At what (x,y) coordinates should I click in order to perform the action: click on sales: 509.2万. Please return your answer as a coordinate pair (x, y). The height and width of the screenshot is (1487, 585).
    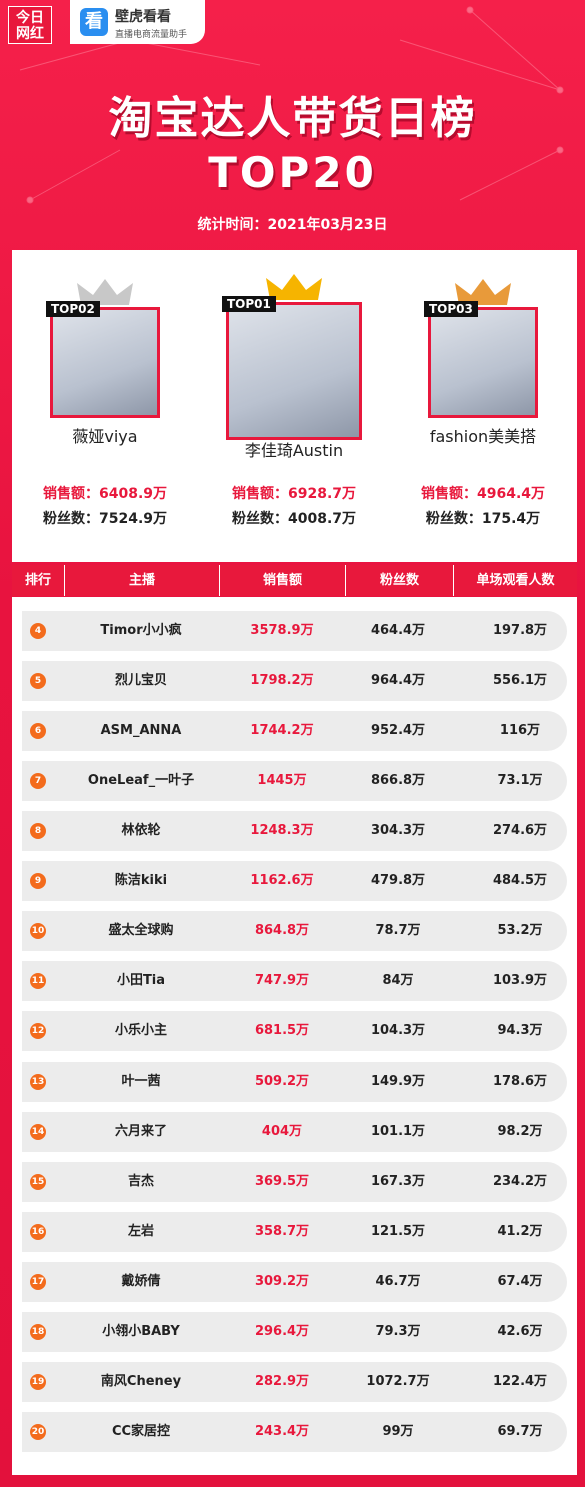
    Looking at the image, I should click on (282, 1081).